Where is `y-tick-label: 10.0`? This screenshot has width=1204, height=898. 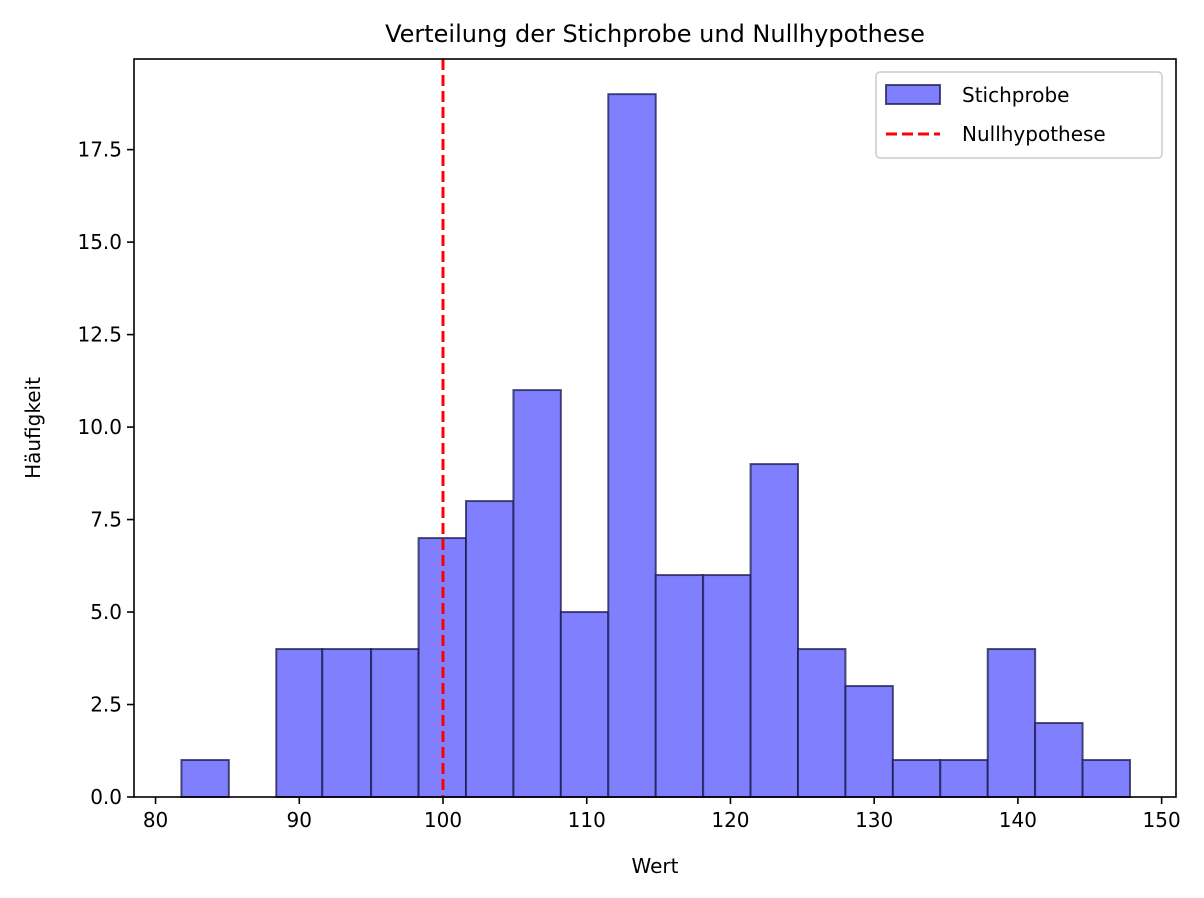
y-tick-label: 10.0 is located at coordinates (99, 427).